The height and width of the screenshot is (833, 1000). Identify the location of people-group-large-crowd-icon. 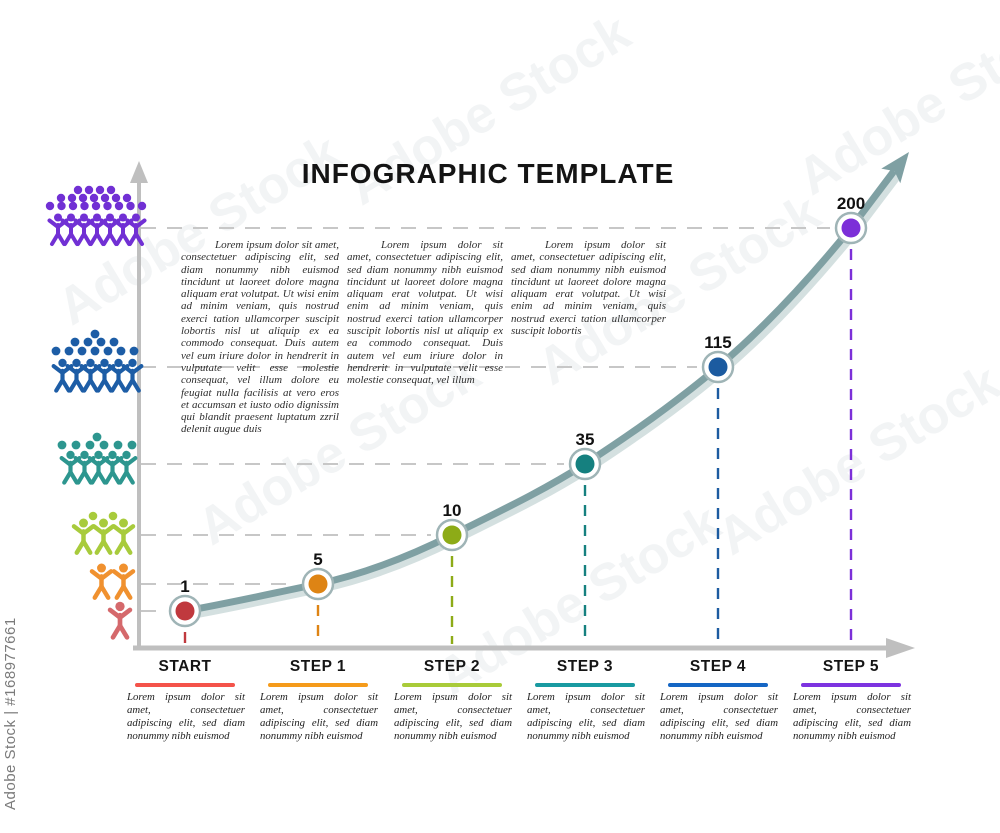
(95, 214).